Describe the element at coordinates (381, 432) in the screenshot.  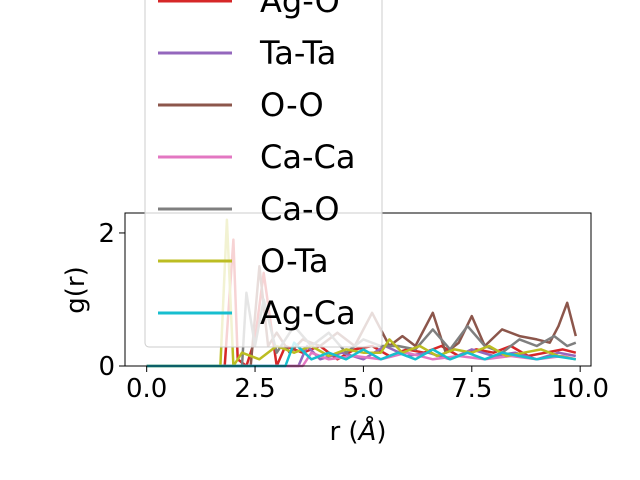
I see `x-axis-label-close: )` at that location.